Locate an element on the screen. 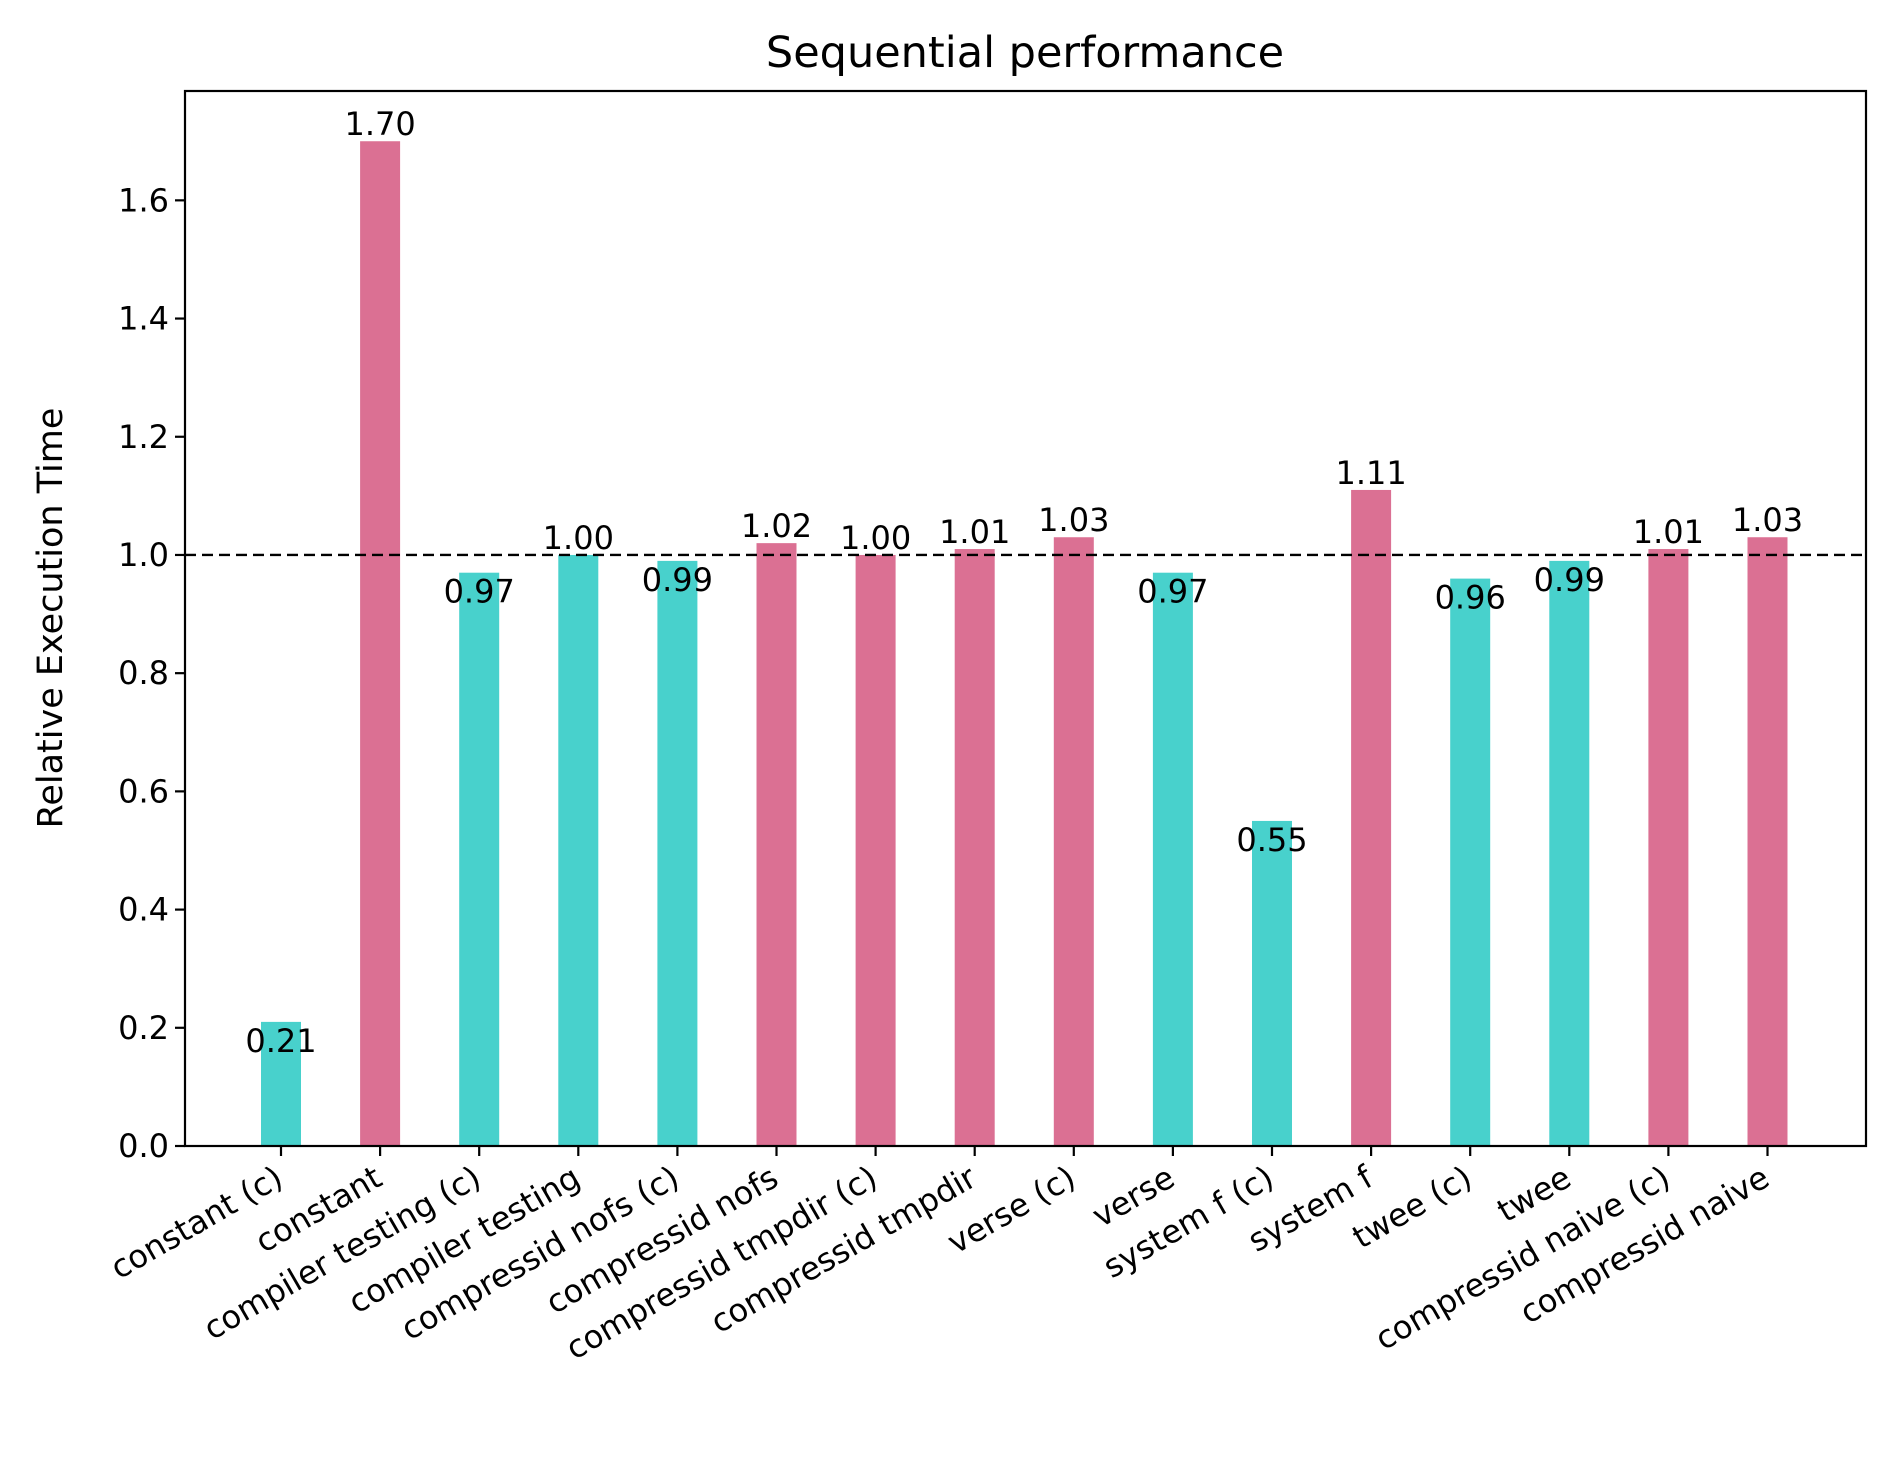 The height and width of the screenshot is (1472, 1892). bar-value-label: 0.21 is located at coordinates (280, 1041).